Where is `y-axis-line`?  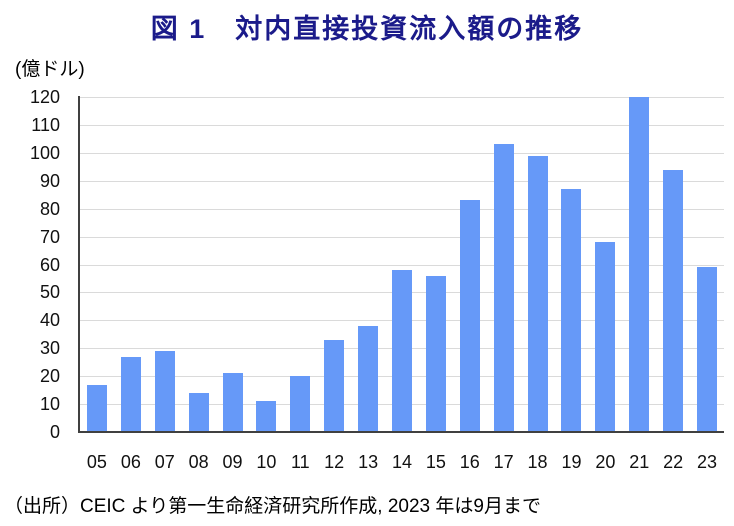 y-axis-line is located at coordinates (79, 264).